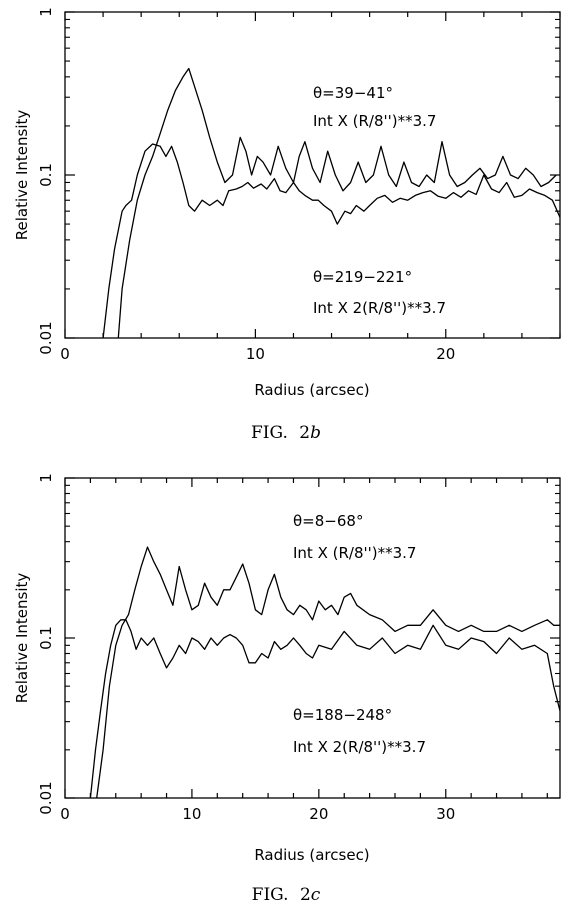 The image size is (570, 915). What do you see at coordinates (316, 895) in the screenshot?
I see `caption-letter: c` at bounding box center [316, 895].